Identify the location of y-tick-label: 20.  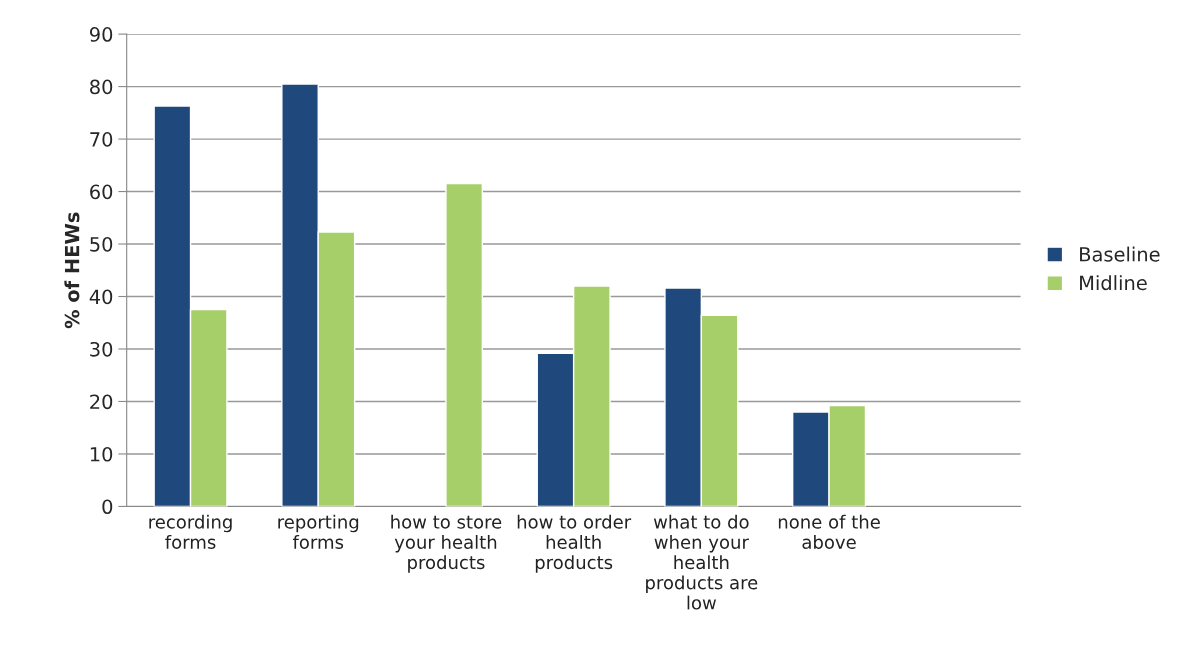
(101, 402).